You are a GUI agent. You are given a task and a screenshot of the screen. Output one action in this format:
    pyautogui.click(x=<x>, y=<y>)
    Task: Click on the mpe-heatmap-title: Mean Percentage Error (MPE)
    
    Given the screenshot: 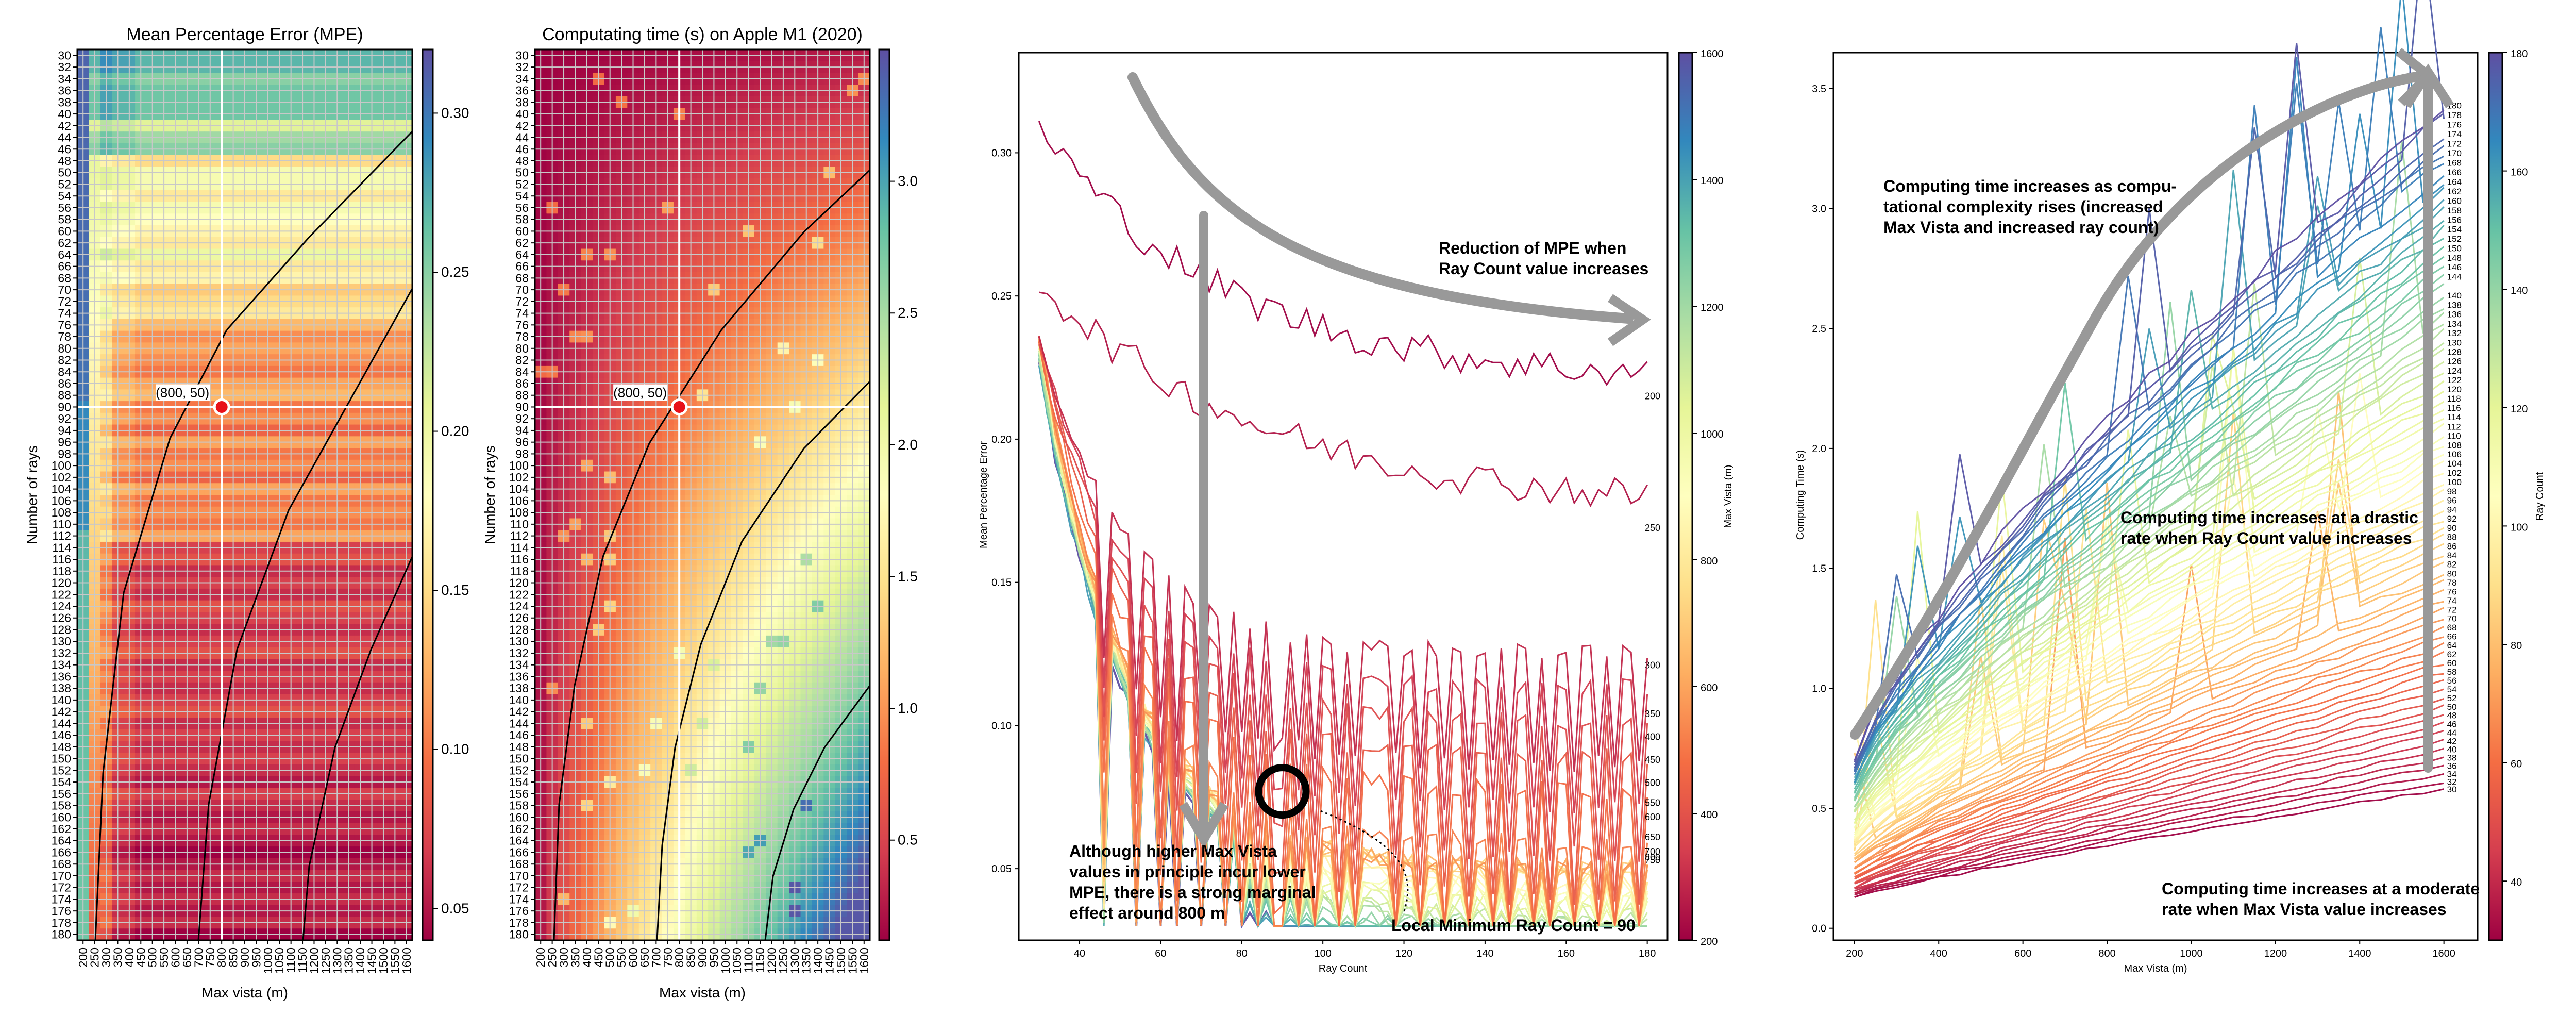 What is the action you would take?
    pyautogui.click(x=244, y=34)
    